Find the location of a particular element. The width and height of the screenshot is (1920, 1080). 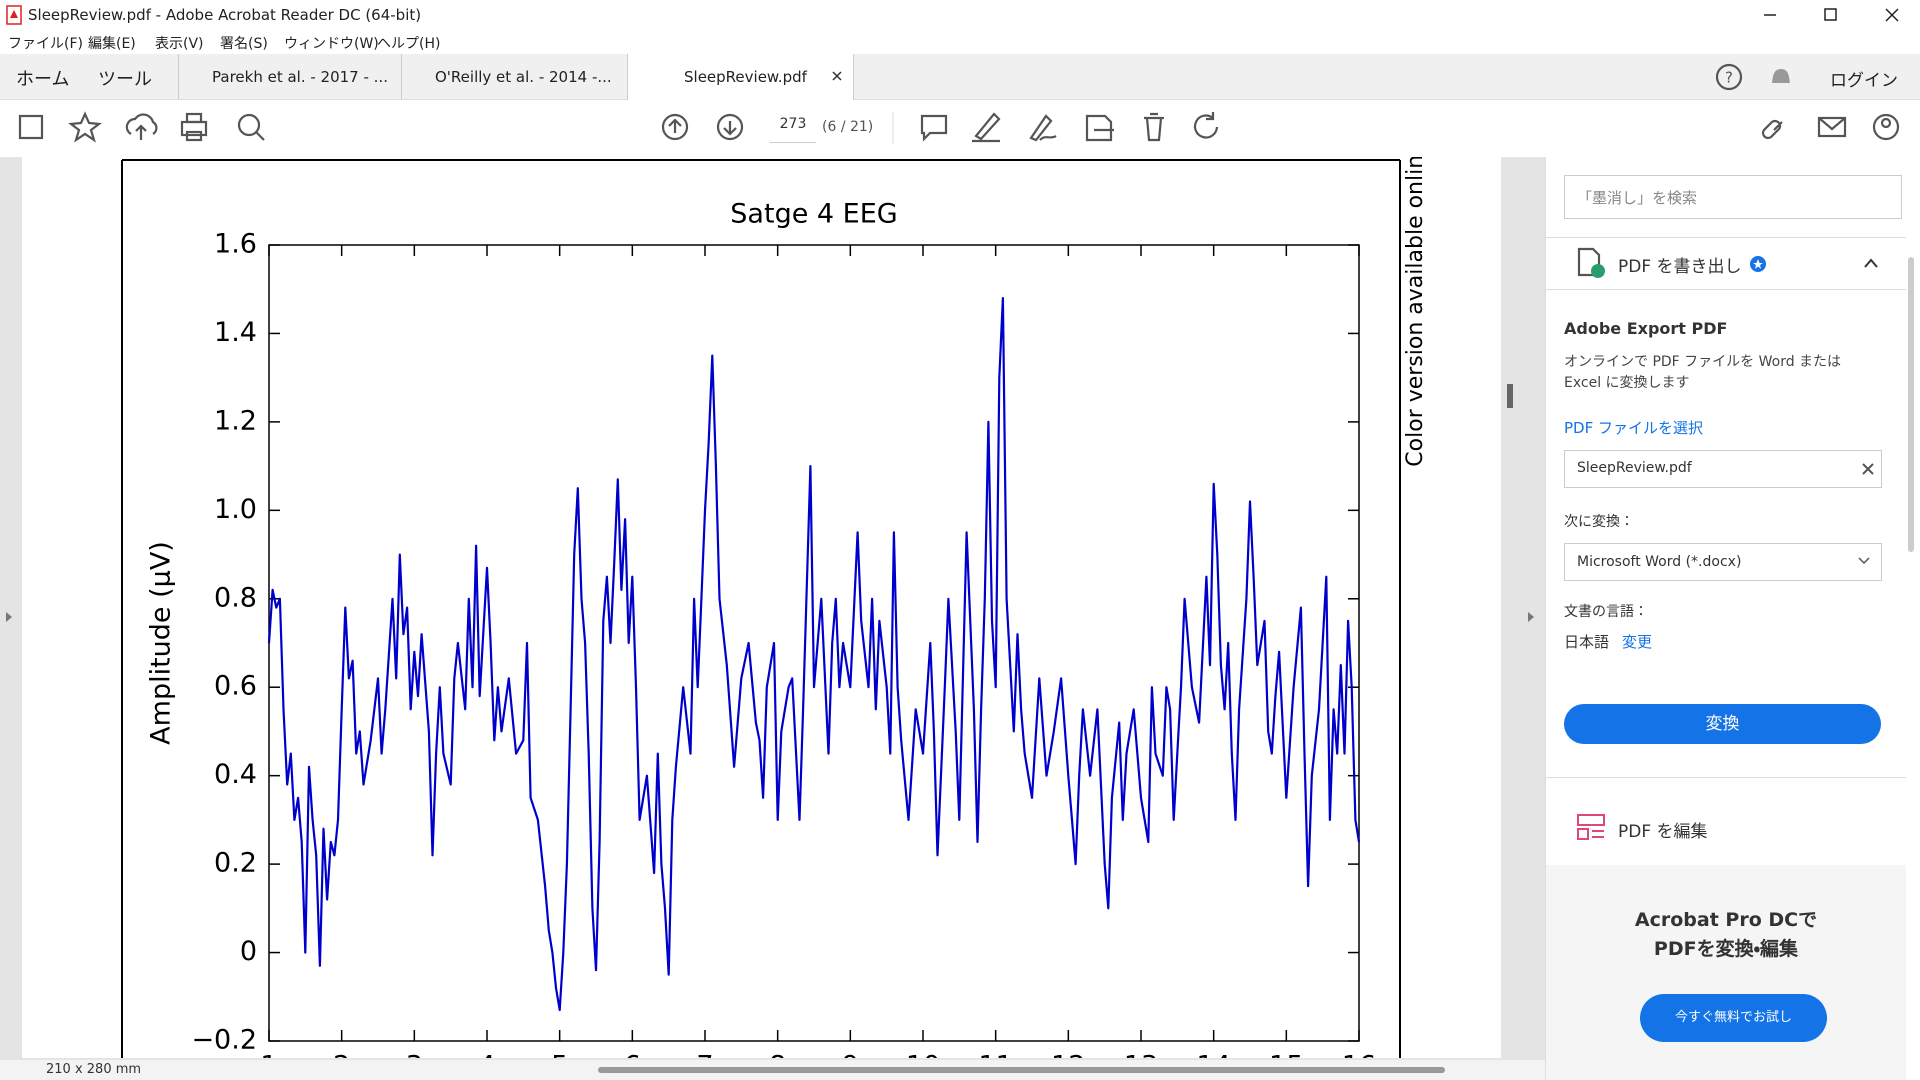

x-tick-label: 3 is located at coordinates (414, 1055).